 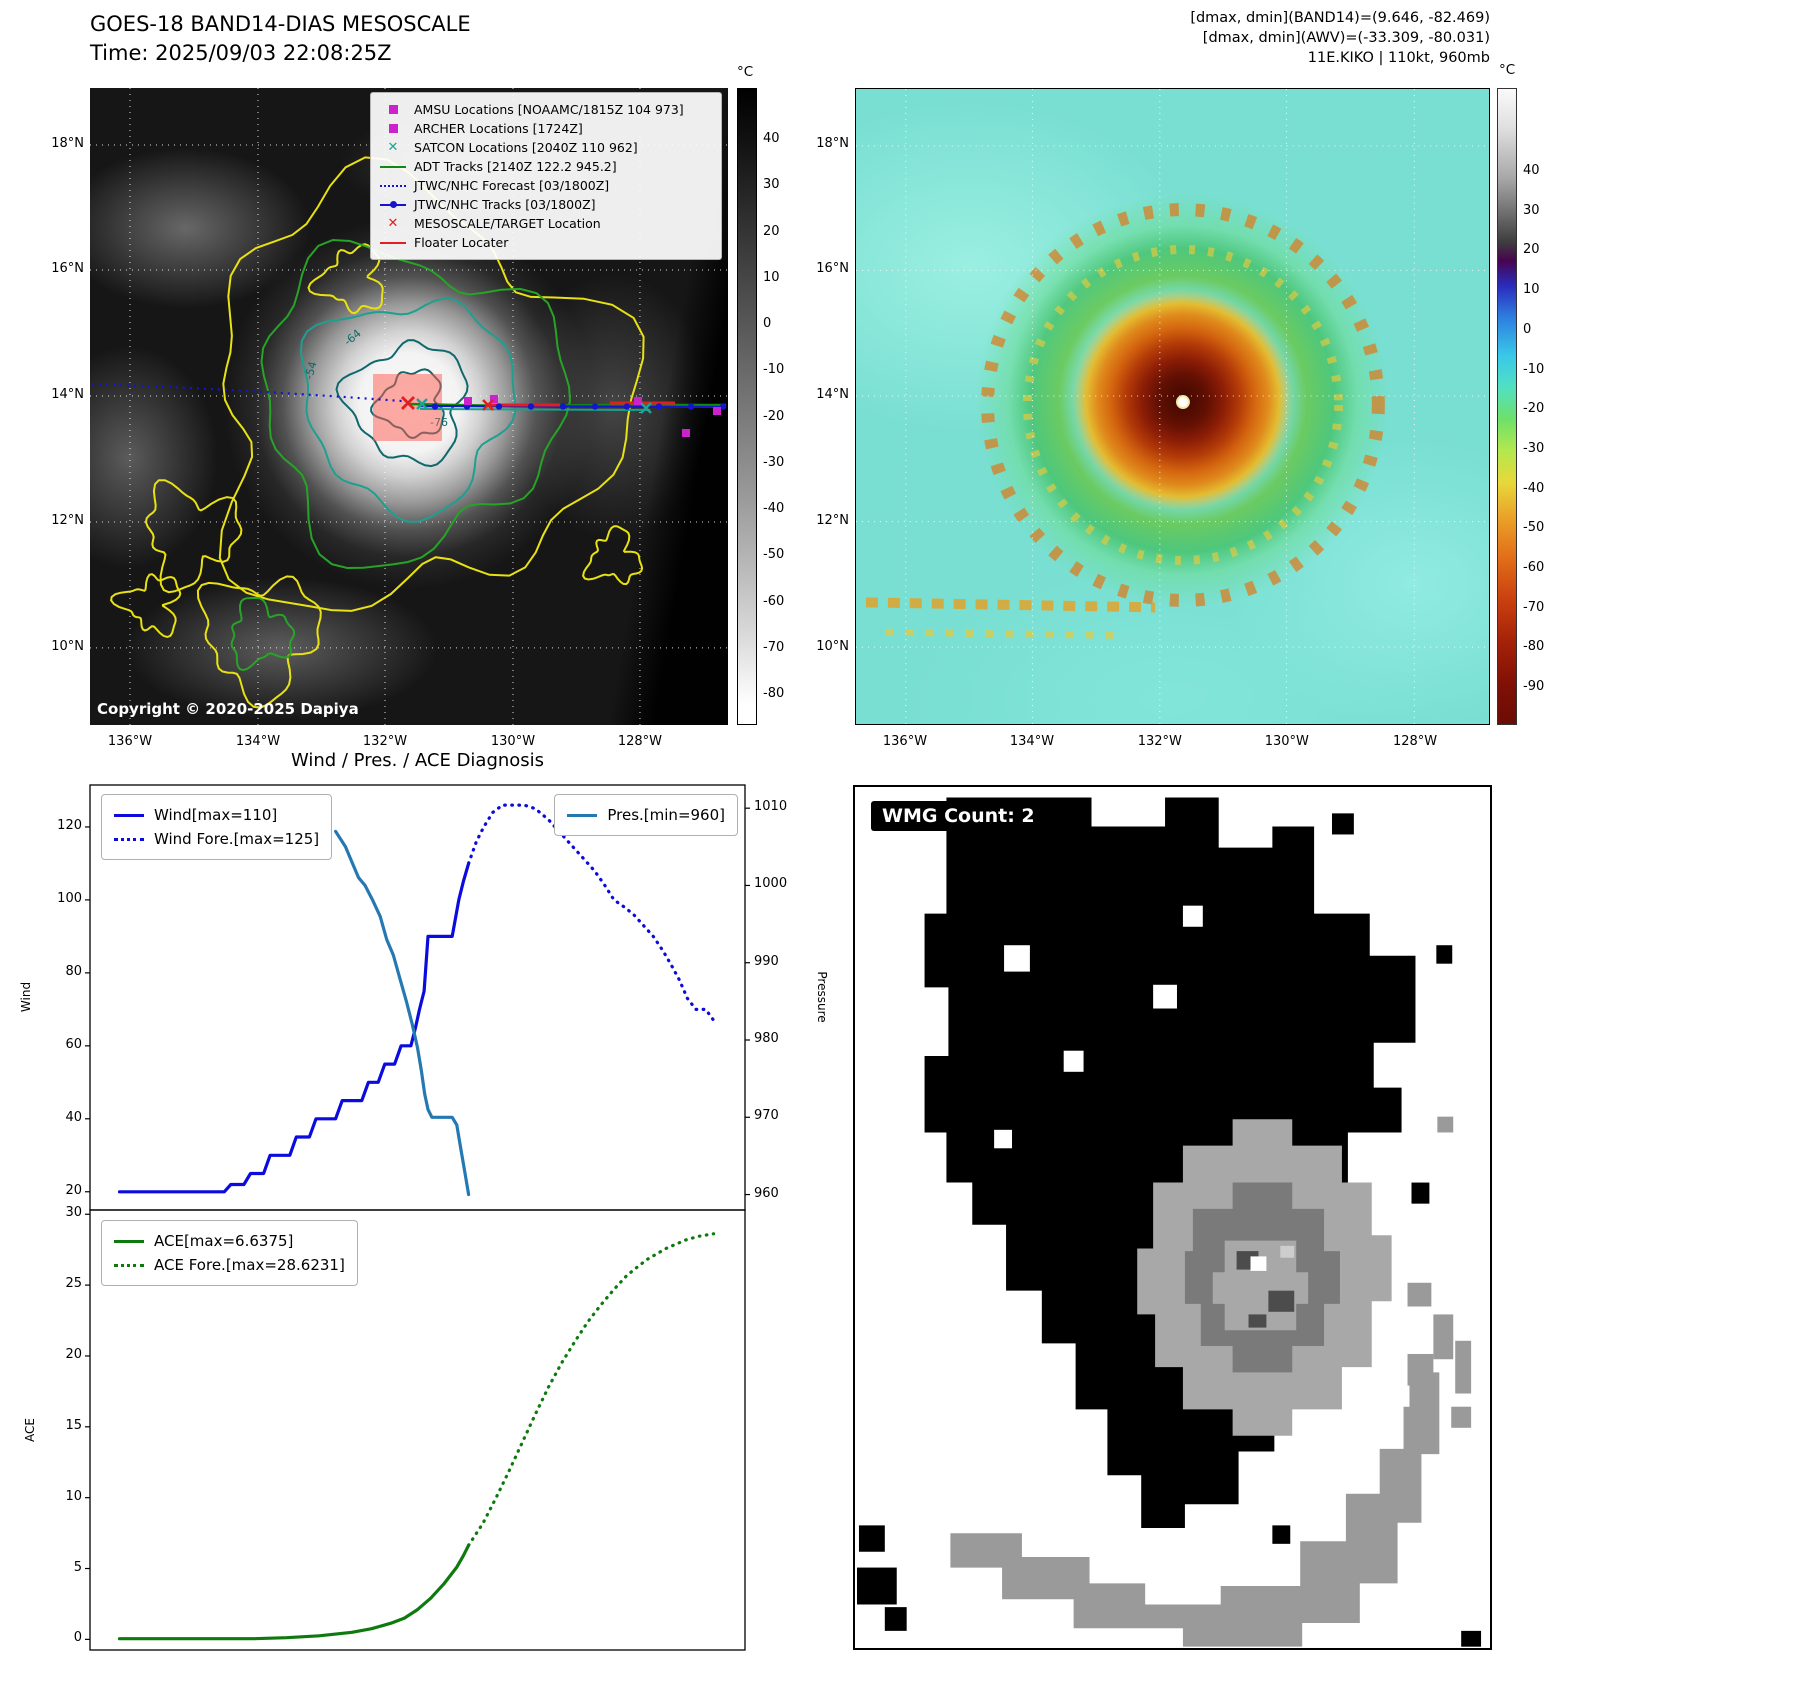 What do you see at coordinates (1439, 1272) in the screenshot?
I see `wmg-gray-scatter` at bounding box center [1439, 1272].